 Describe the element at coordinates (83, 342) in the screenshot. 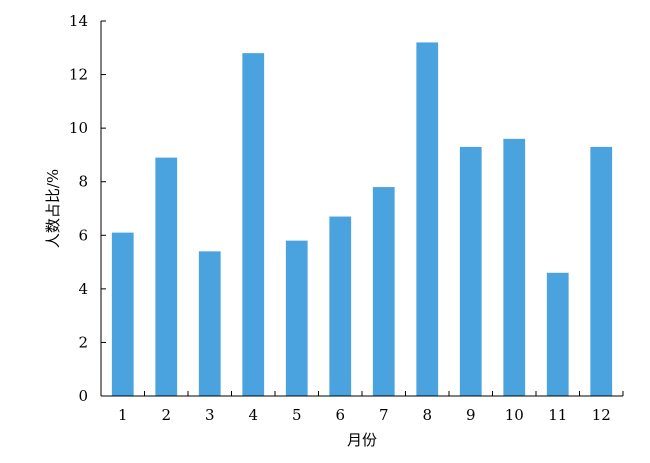

I see `y-tick-label: 2` at that location.